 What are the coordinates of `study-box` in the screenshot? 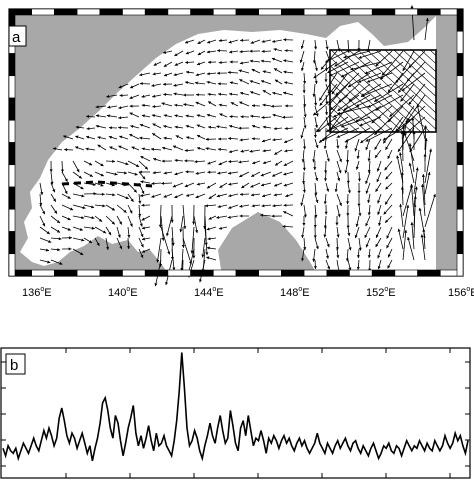 It's located at (383, 91).